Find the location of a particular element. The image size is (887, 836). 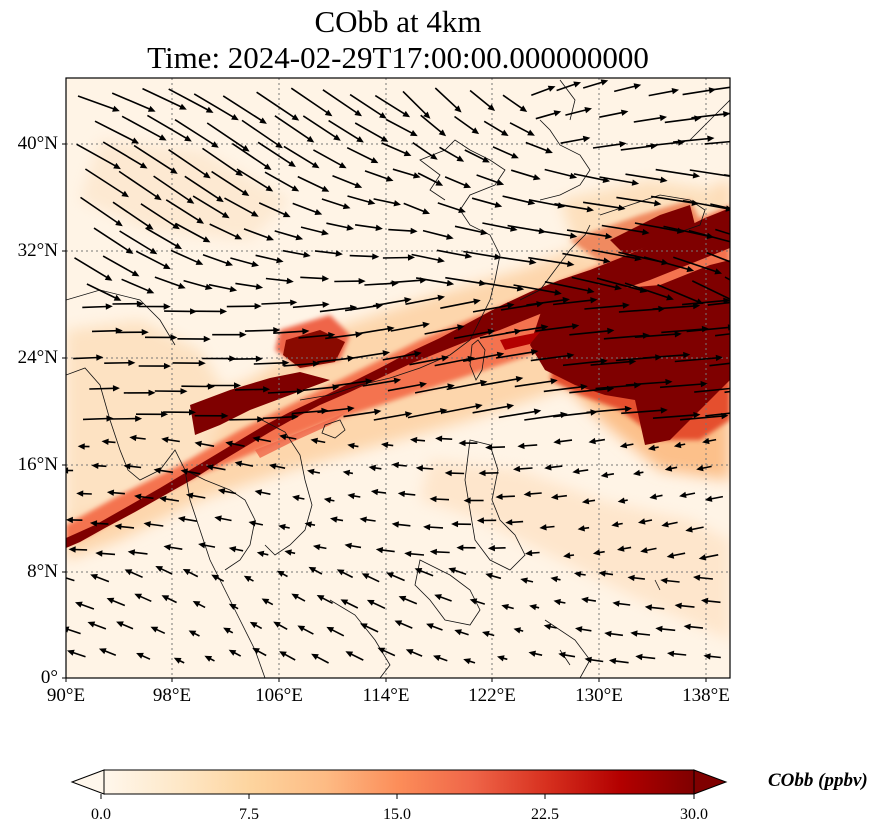

colorbar-tick-label: 22.5 is located at coordinates (545, 814).